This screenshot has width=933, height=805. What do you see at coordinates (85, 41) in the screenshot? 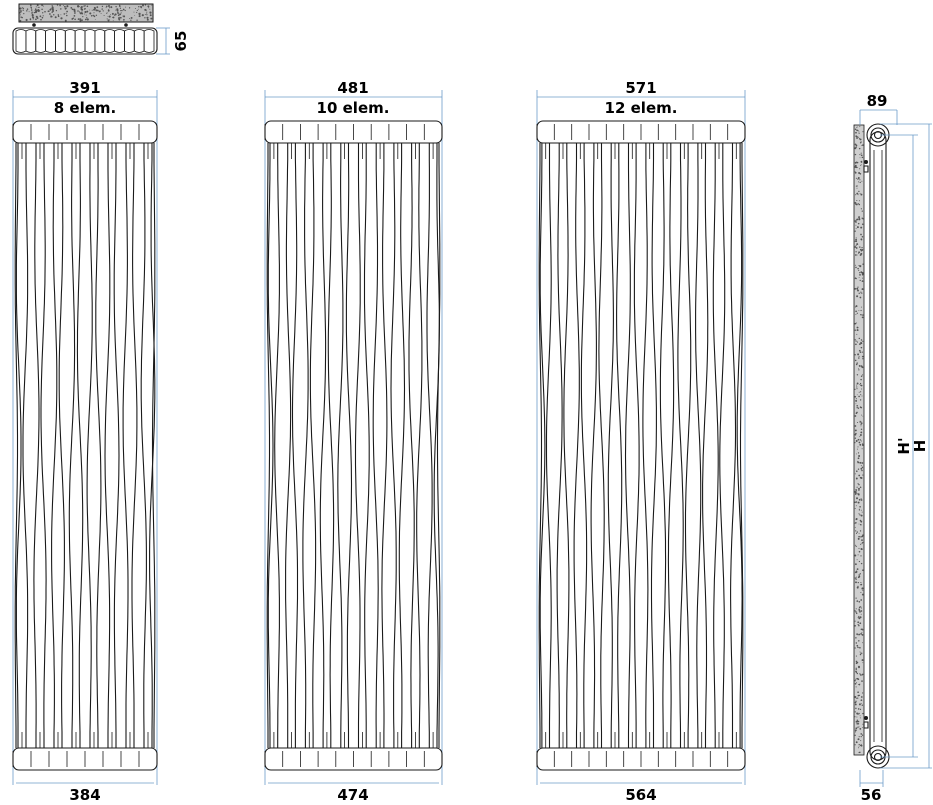
I see `top-view-body` at bounding box center [85, 41].